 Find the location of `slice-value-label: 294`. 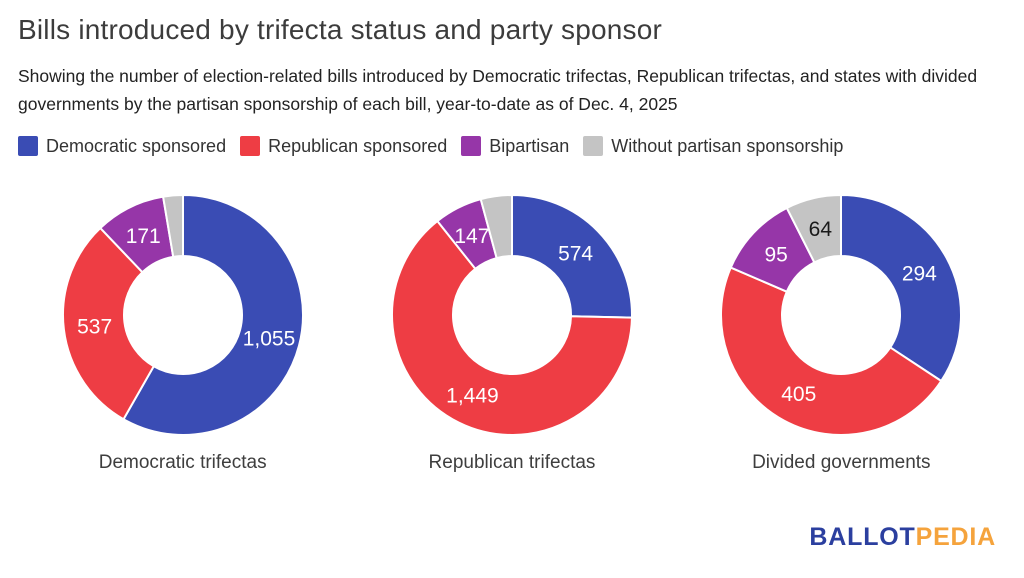

slice-value-label: 294 is located at coordinates (919, 273).